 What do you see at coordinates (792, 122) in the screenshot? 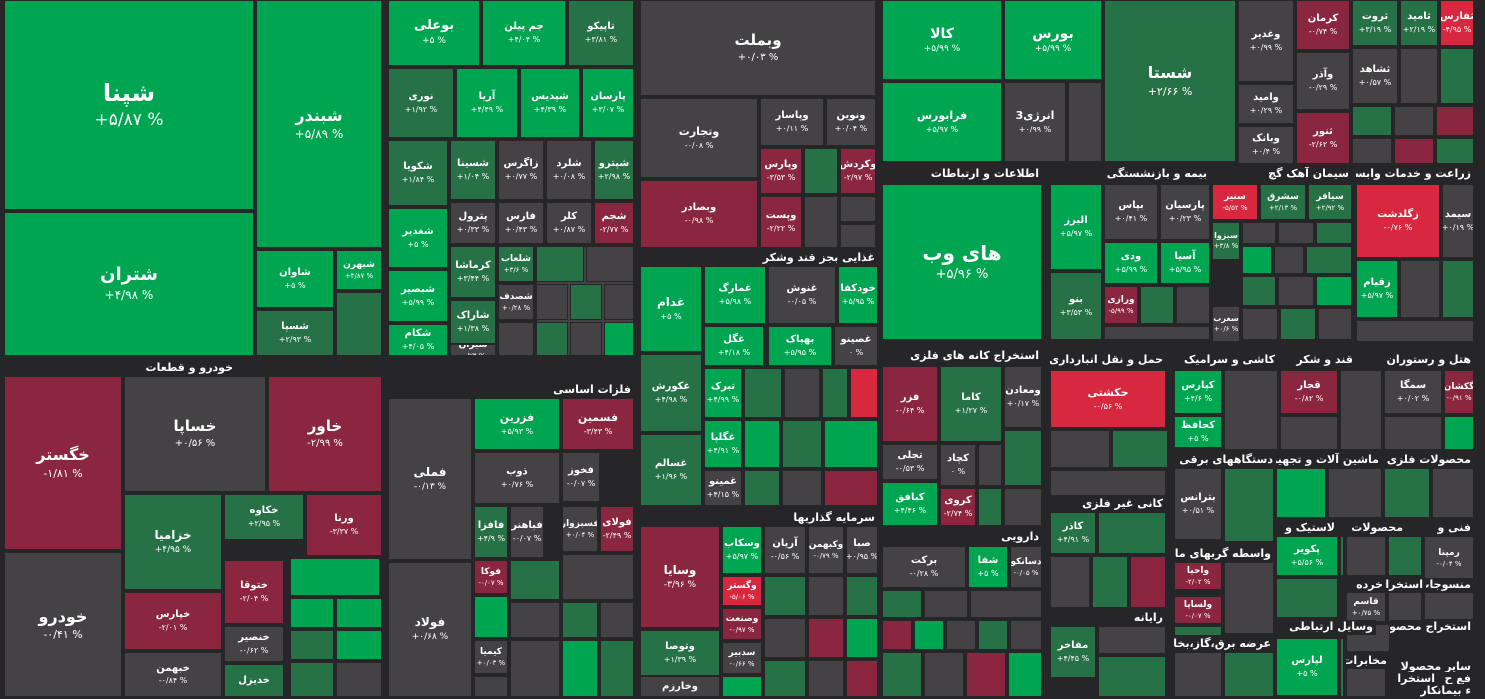
I see `stock-tile: وپاسار +۰/۱۱ %` at bounding box center [792, 122].